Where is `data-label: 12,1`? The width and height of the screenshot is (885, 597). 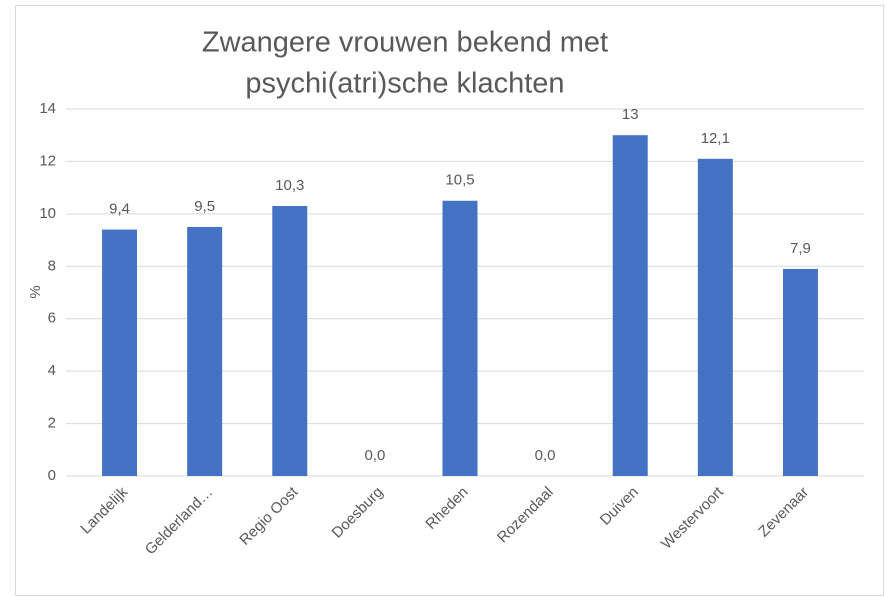 data-label: 12,1 is located at coordinates (715, 138).